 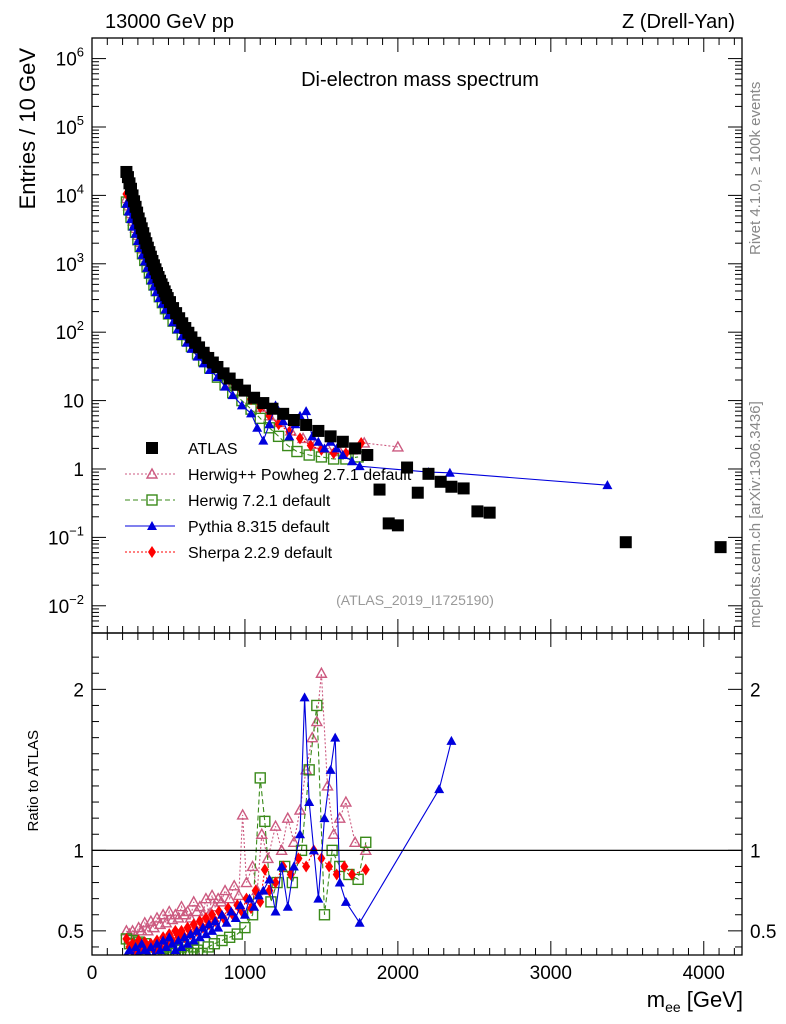 I want to click on legend-entry: ATLAS, so click(x=192, y=449).